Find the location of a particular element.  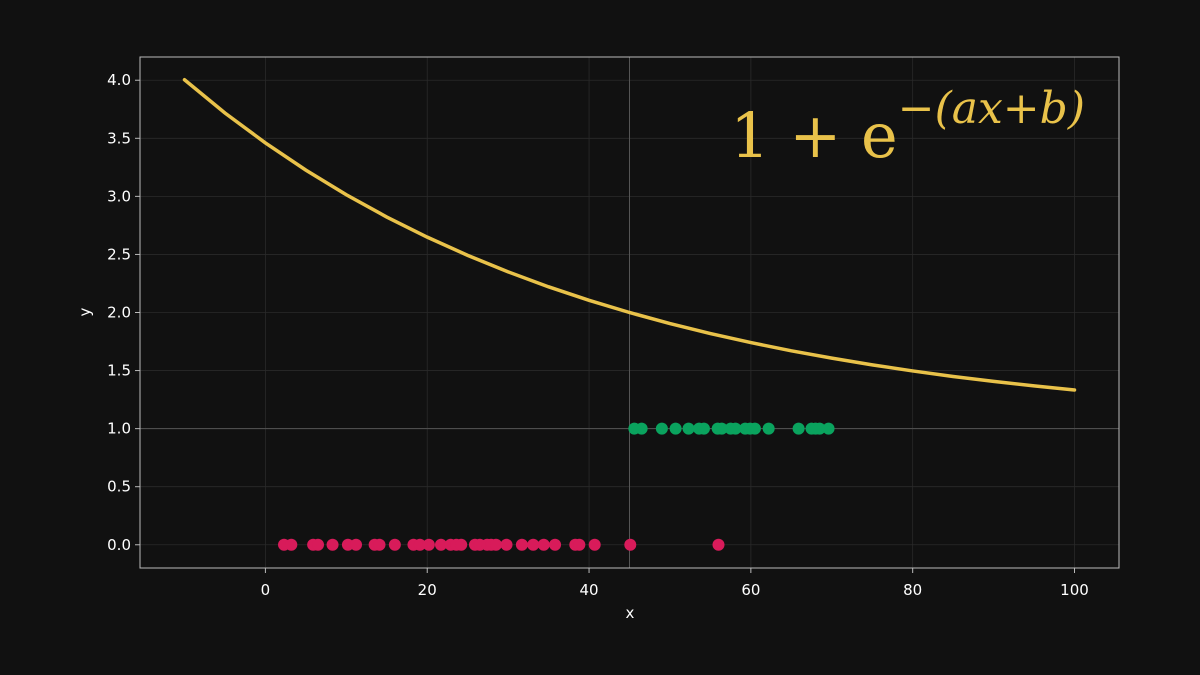

x-axis-label: x is located at coordinates (630, 613).